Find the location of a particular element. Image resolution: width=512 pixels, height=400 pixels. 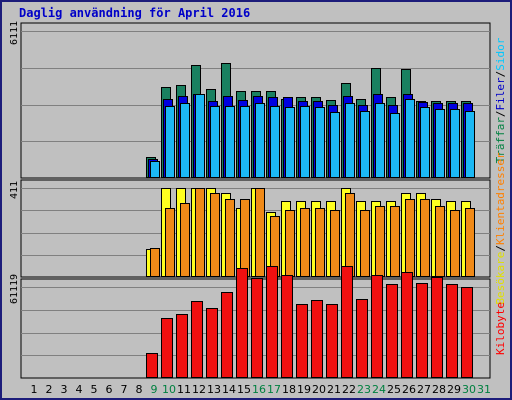

x-tick-label-day-26: 26 is located at coordinates (409, 389).